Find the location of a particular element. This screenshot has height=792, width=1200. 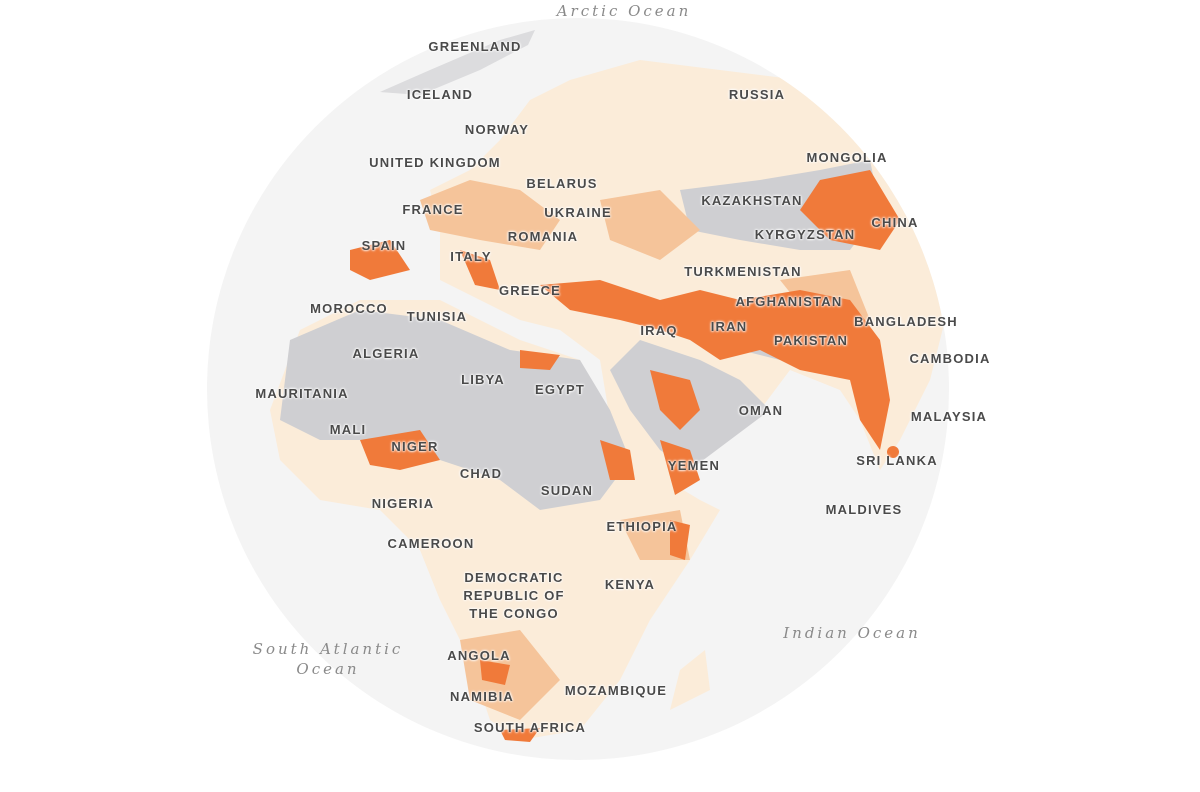

country-label: ITALY is located at coordinates (471, 256).